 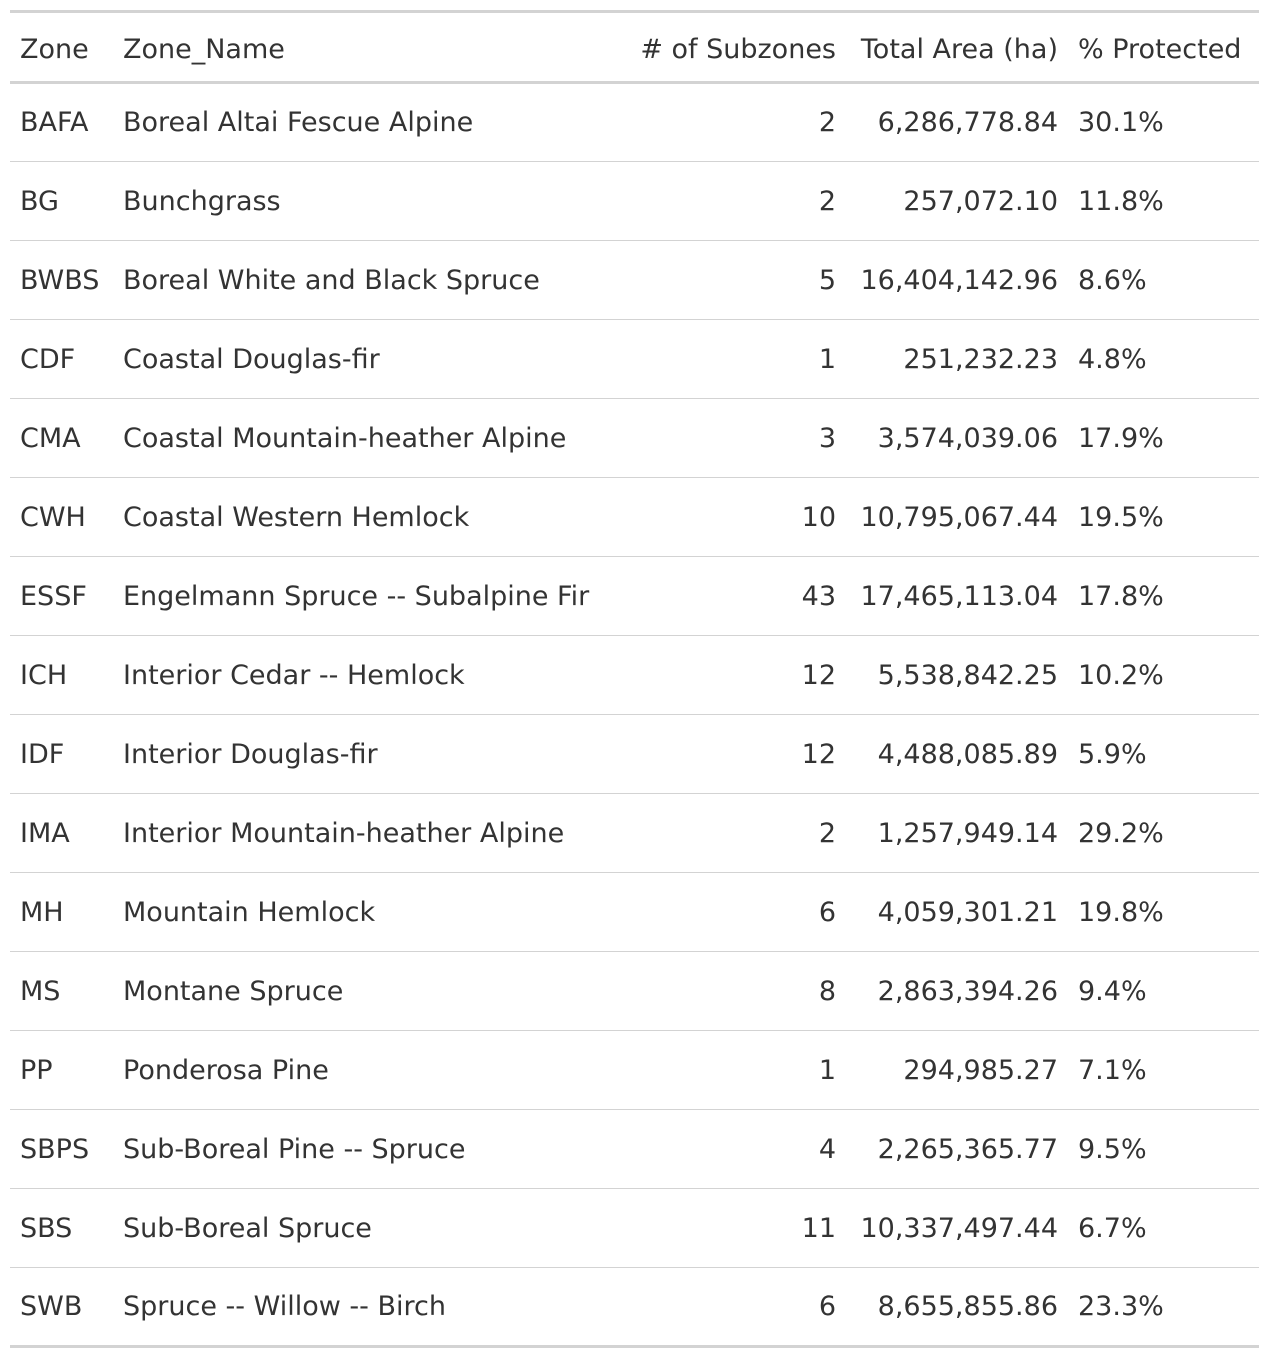 I want to click on cell-total-area: 10,795,067.44, so click(x=957, y=517).